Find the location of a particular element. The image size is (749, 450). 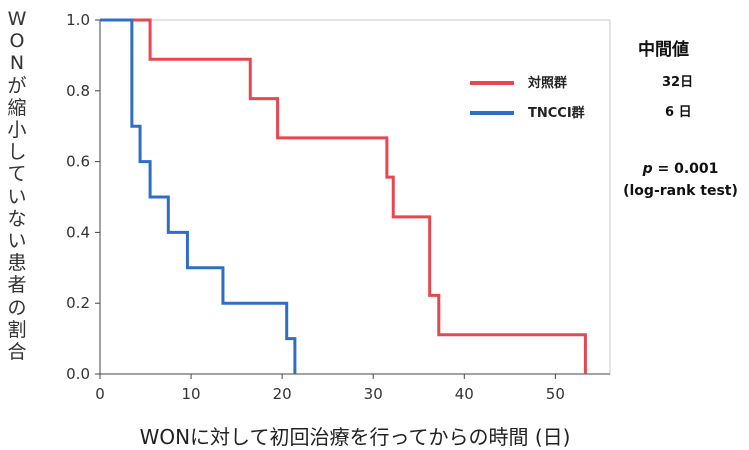

y-axis-title-char: 縮 is located at coordinates (17, 107).